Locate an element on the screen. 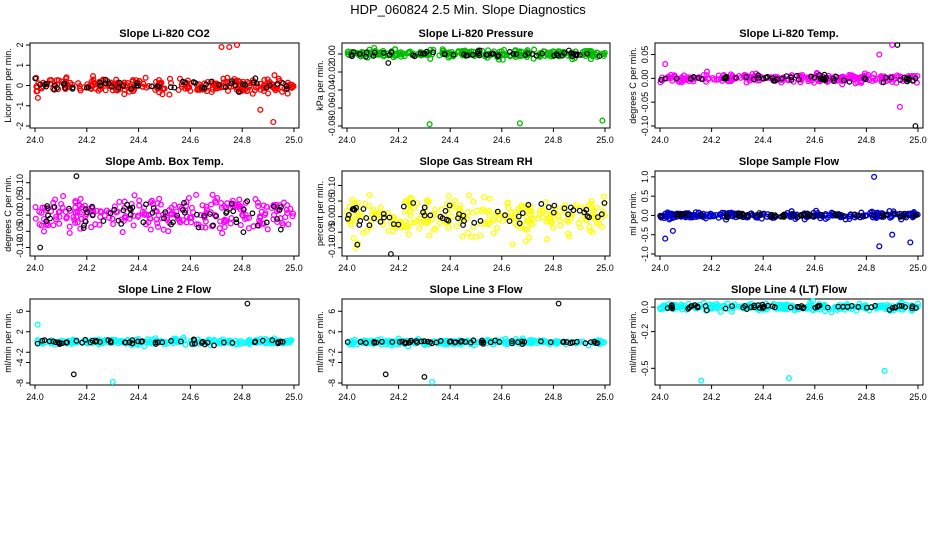  y-tick-label: 0.05 is located at coordinates (645, 55).